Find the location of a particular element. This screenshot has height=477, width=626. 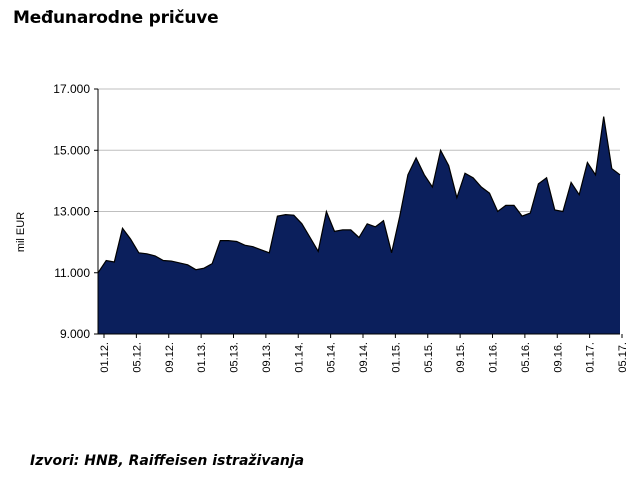

x-tick-label: 09.15. is located at coordinates (461, 357).